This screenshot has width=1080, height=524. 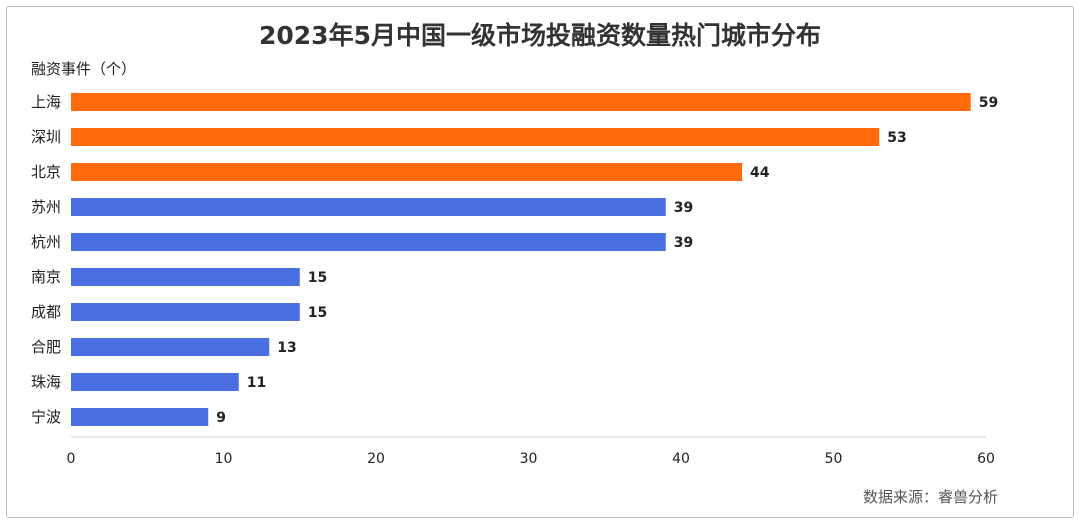 I want to click on x-tick-label: 10, so click(x=224, y=459).